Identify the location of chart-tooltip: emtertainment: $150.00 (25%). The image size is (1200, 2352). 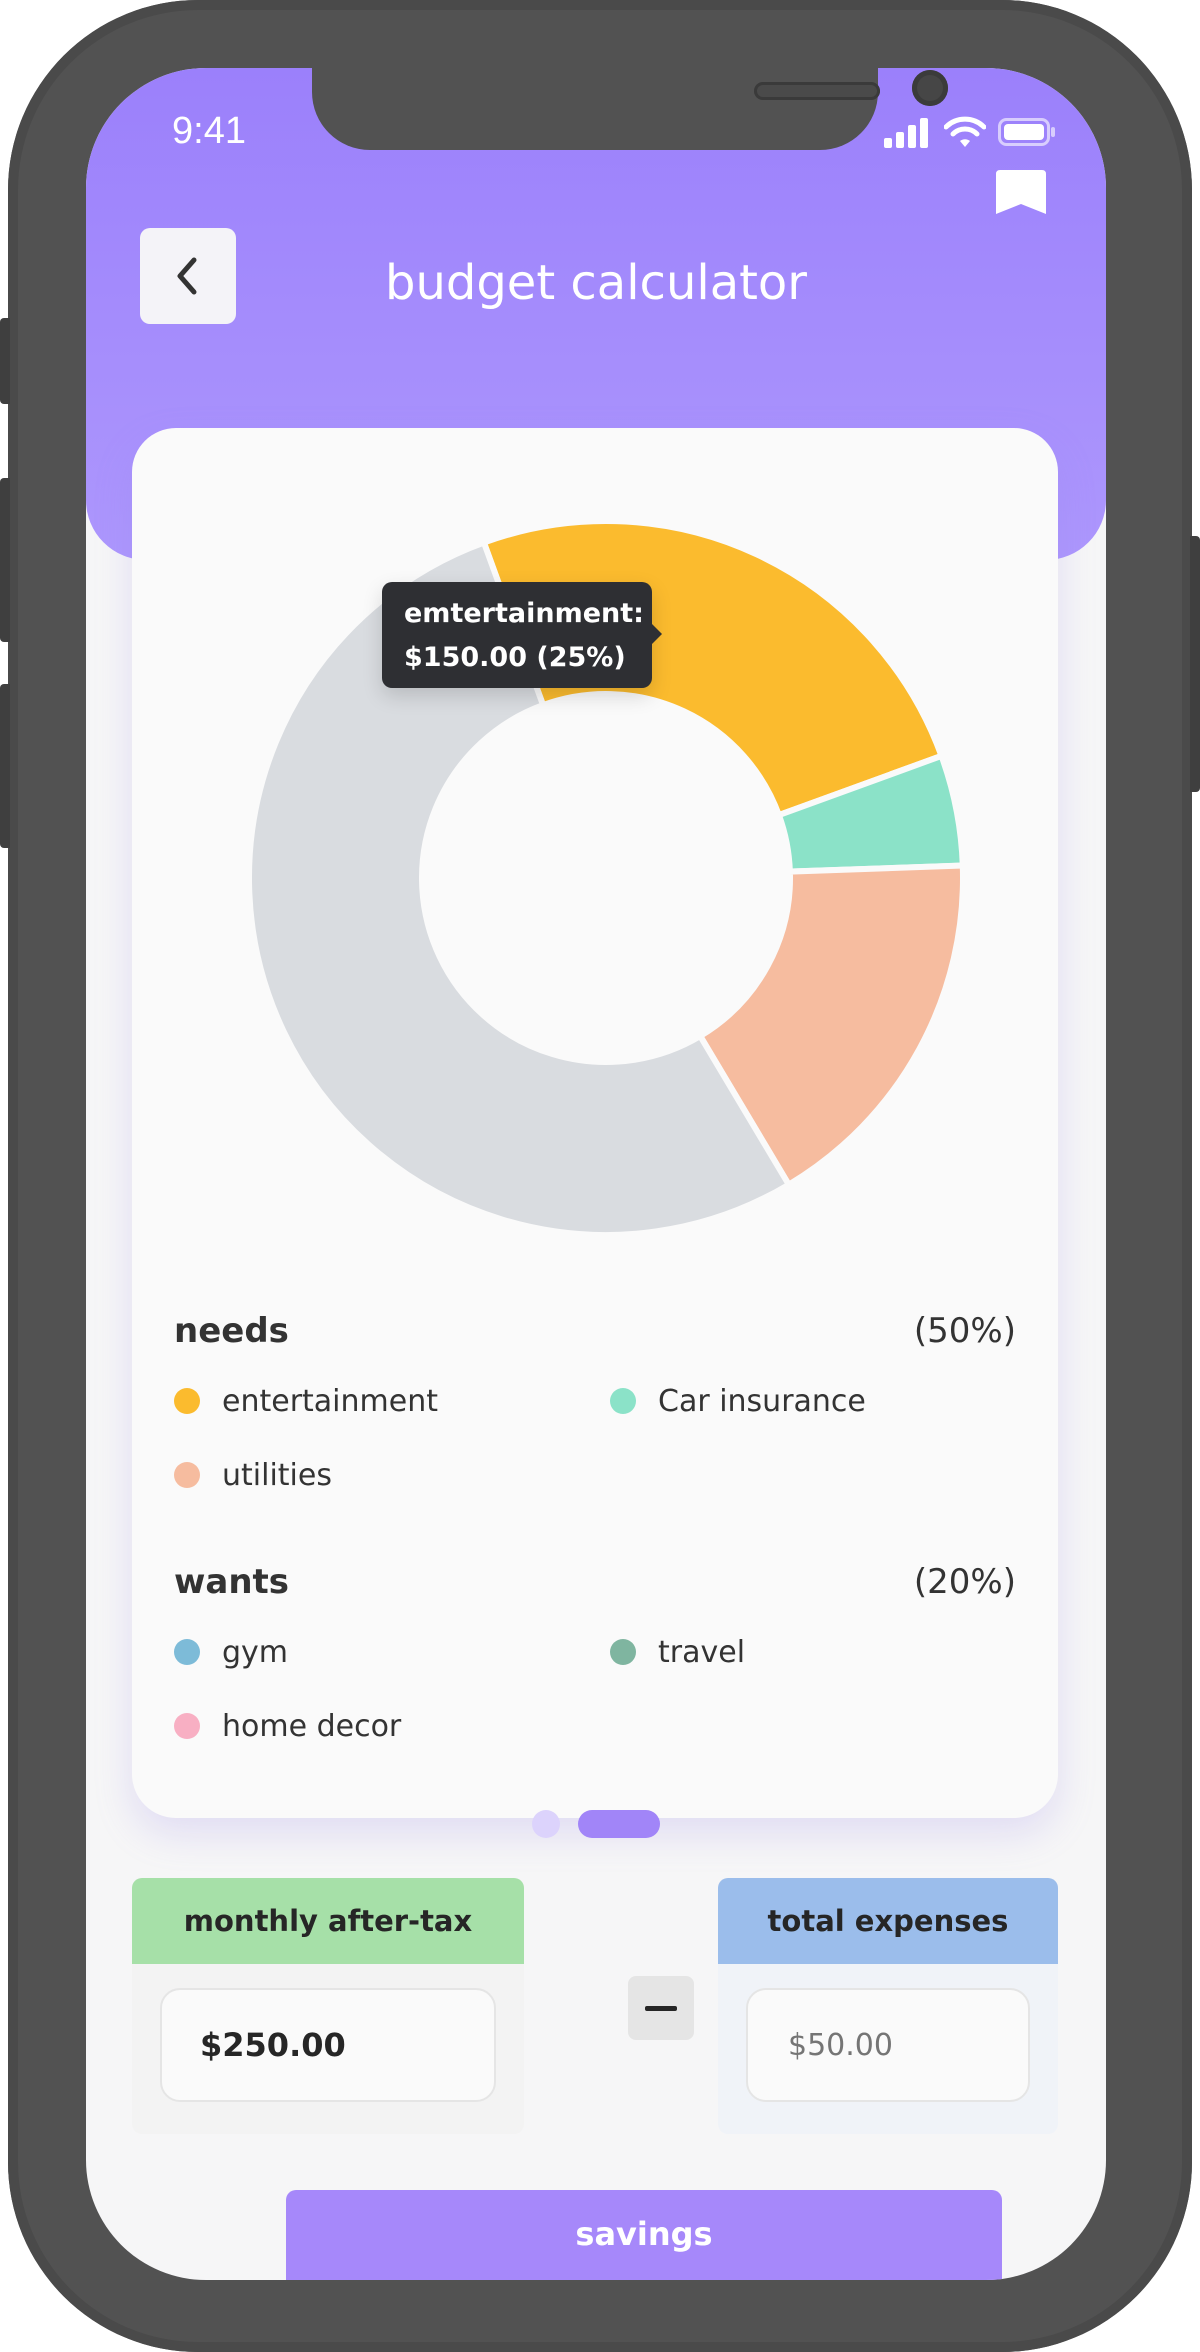
(517, 635).